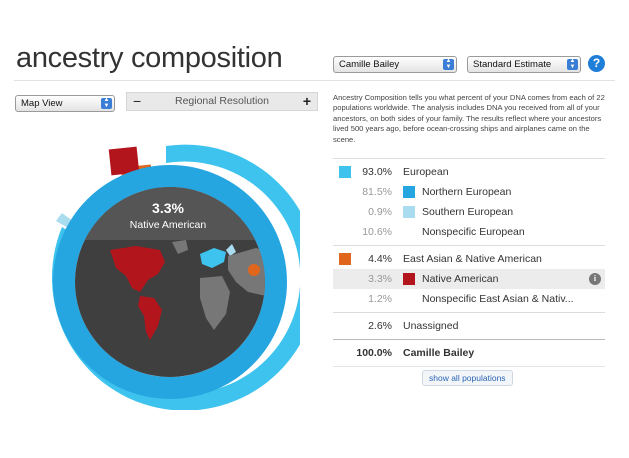 This screenshot has height=458, width=629. I want to click on northern-european-swatch, so click(409, 192).